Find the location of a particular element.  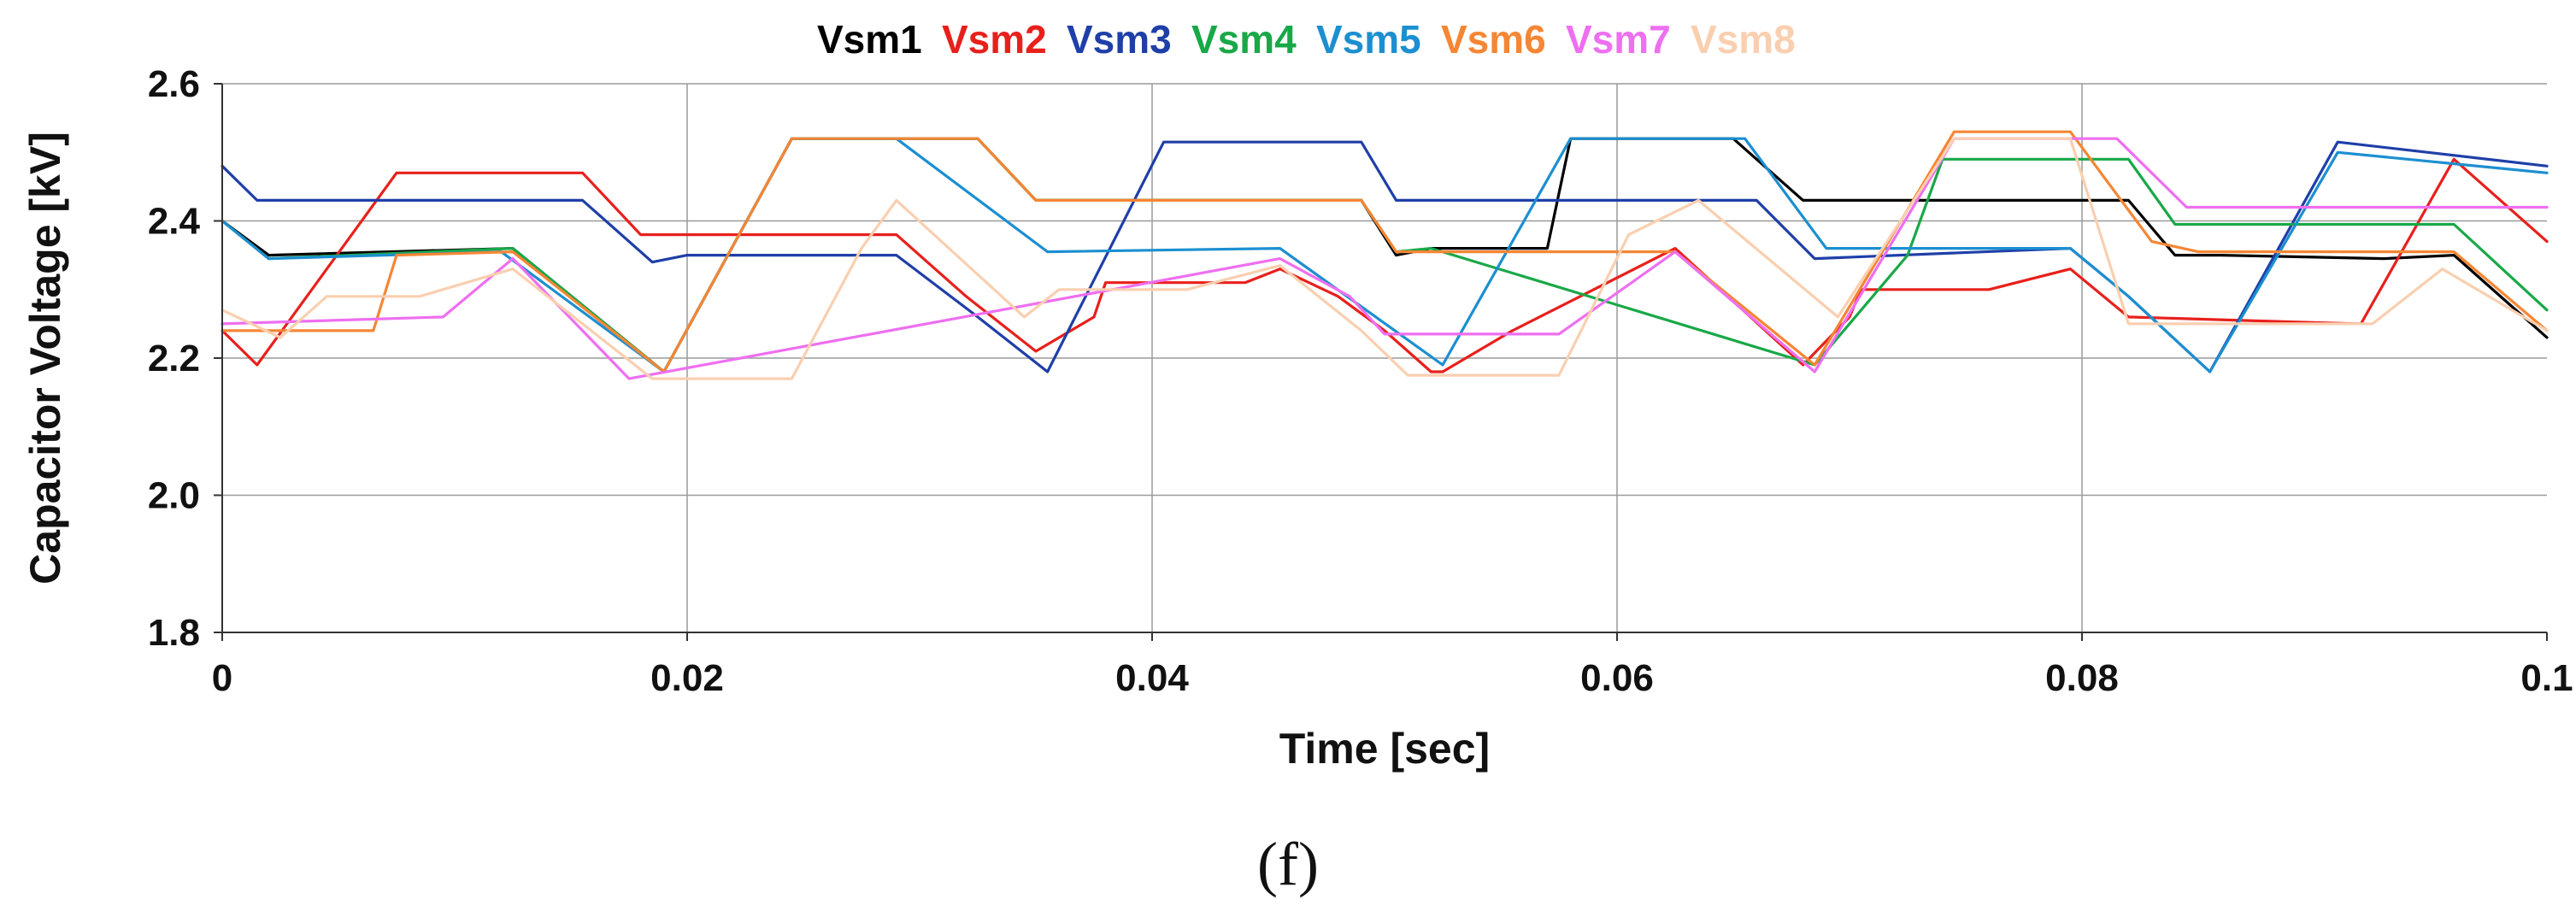

legend-entry-vsm5: Vsm5 is located at coordinates (1368, 39).